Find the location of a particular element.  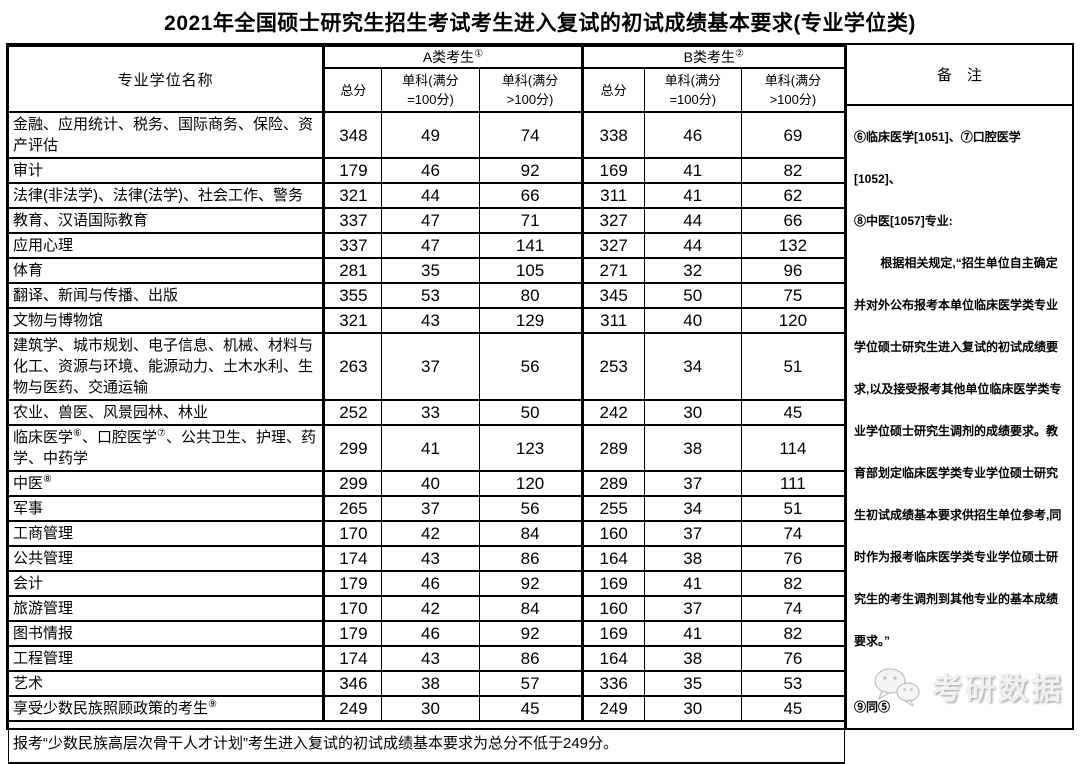

b-single-gt100-cell: 53 is located at coordinates (793, 683).